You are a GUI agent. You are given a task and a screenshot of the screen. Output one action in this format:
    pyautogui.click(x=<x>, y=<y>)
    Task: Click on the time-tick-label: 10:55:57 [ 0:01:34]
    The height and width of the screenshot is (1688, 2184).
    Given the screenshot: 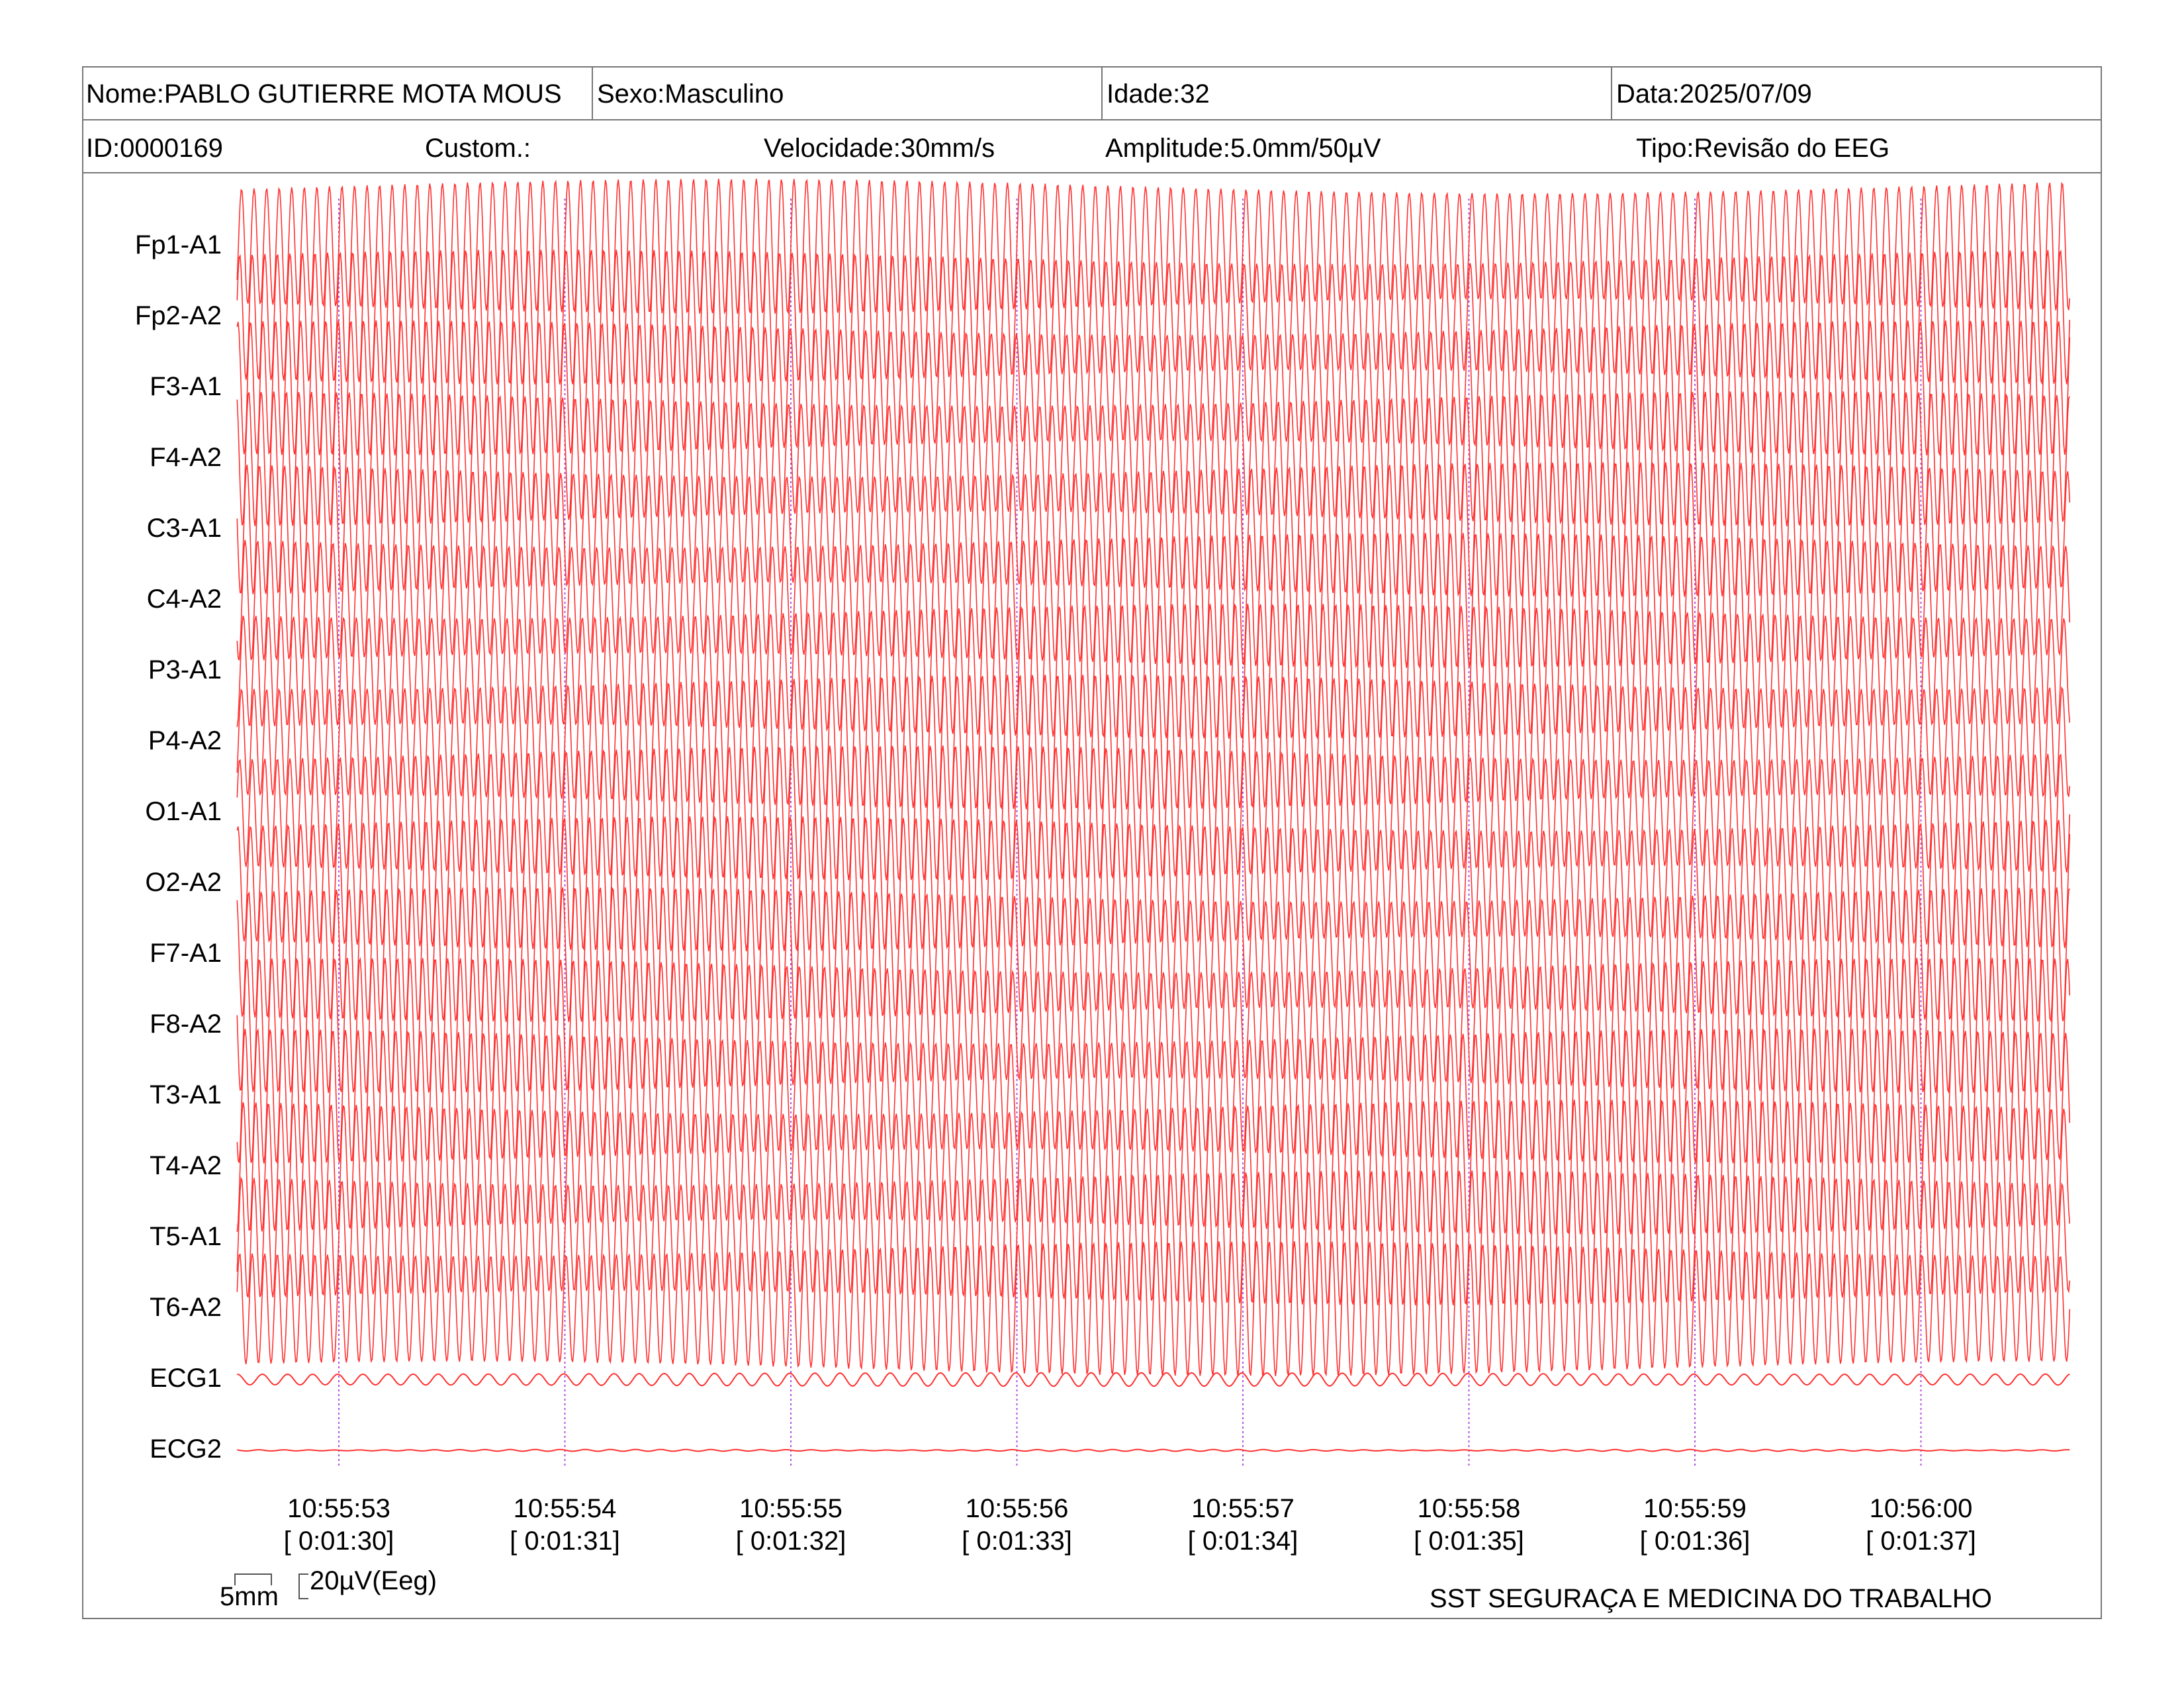 What is the action you would take?
    pyautogui.click(x=1242, y=1525)
    